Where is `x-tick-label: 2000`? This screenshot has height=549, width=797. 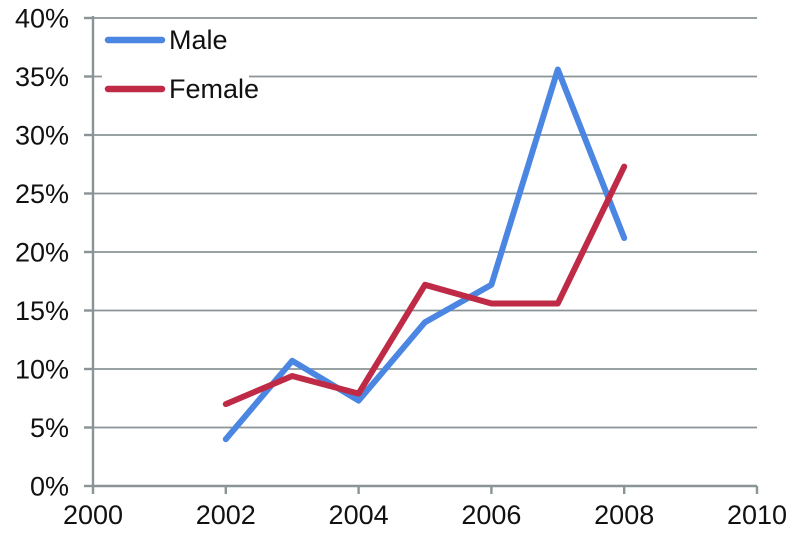 x-tick-label: 2000 is located at coordinates (93, 515).